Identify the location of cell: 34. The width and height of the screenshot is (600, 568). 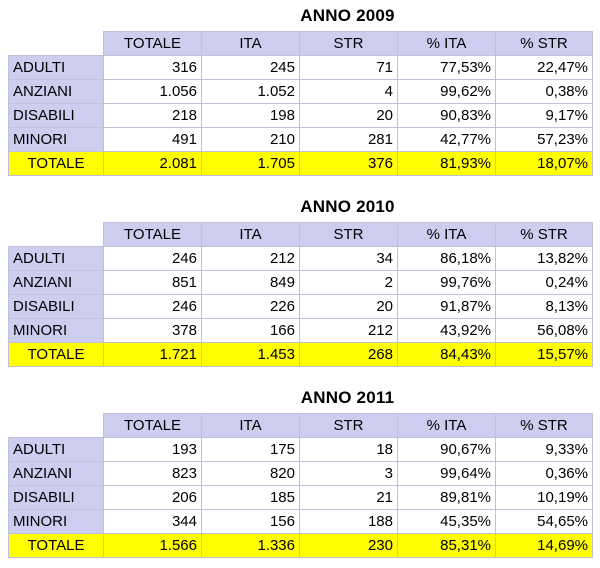
(348, 258).